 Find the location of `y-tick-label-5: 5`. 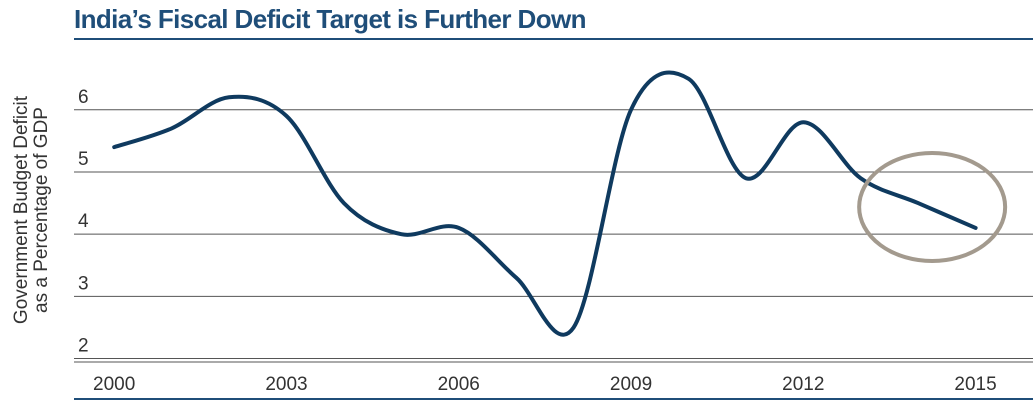

y-tick-label-5: 5 is located at coordinates (83, 159).